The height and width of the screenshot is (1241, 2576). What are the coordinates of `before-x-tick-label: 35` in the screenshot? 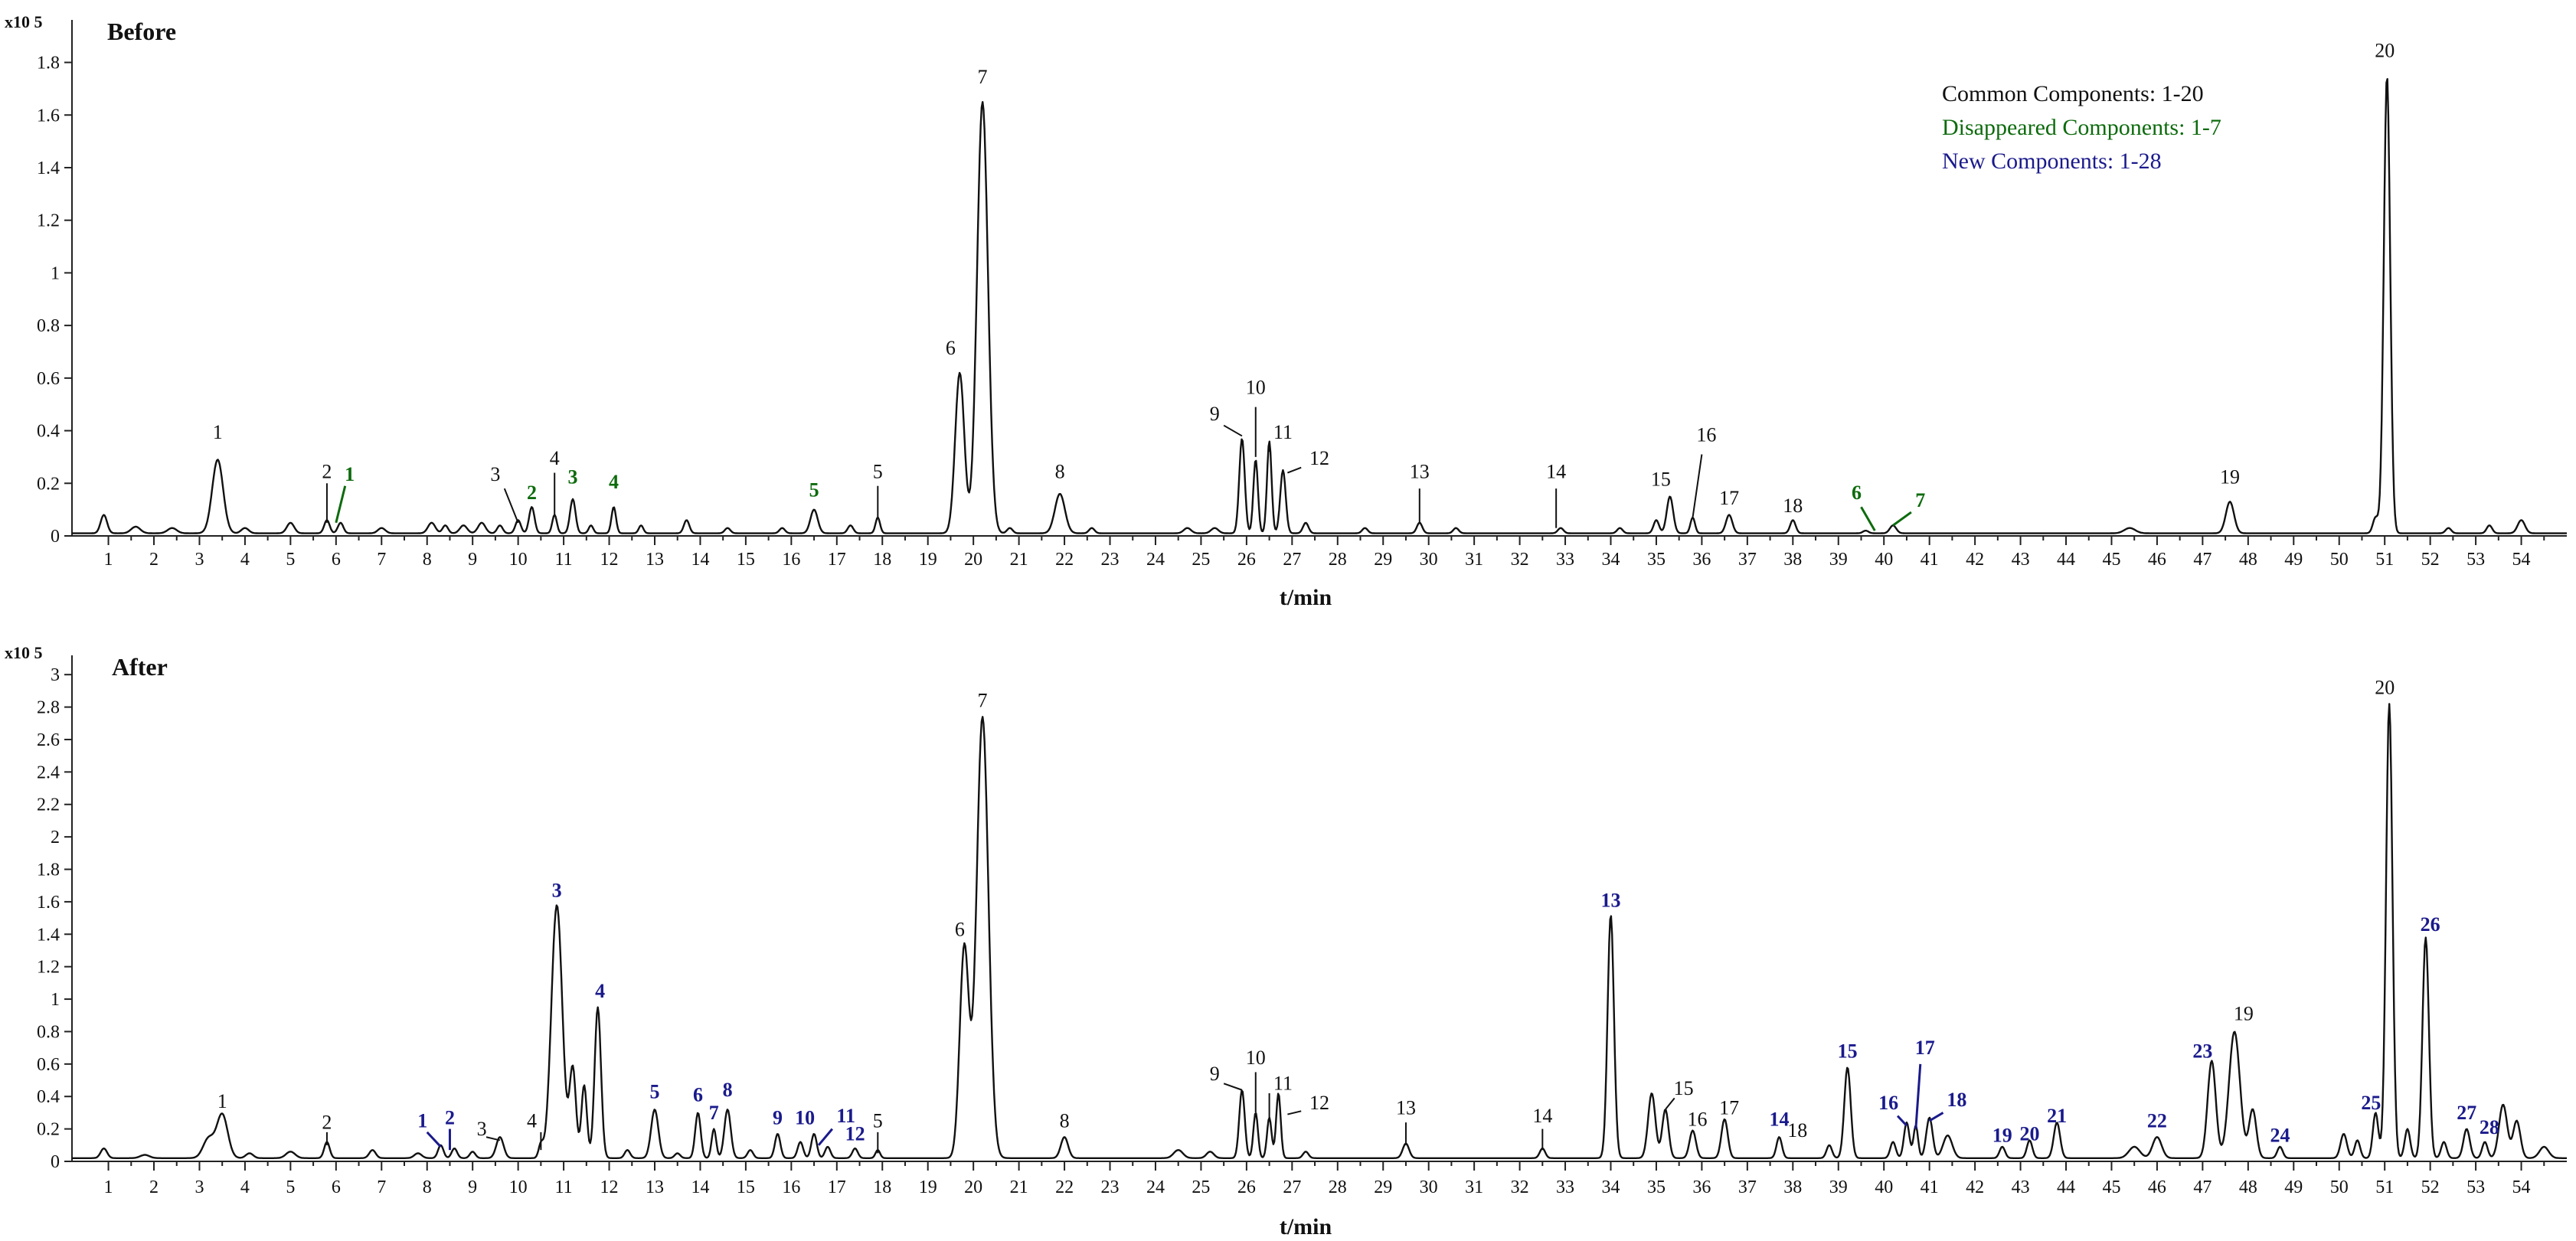 It's located at (1656, 560).